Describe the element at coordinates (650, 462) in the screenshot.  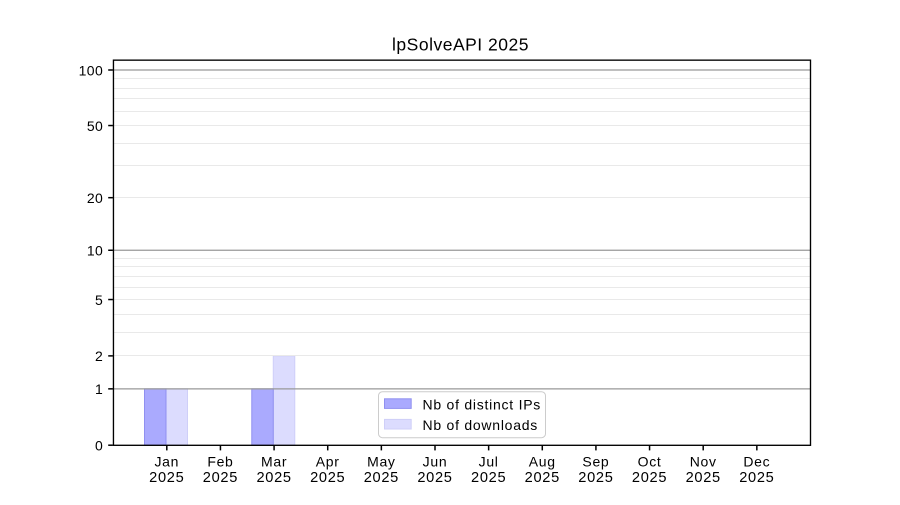
I see `svg-text: Oct` at that location.